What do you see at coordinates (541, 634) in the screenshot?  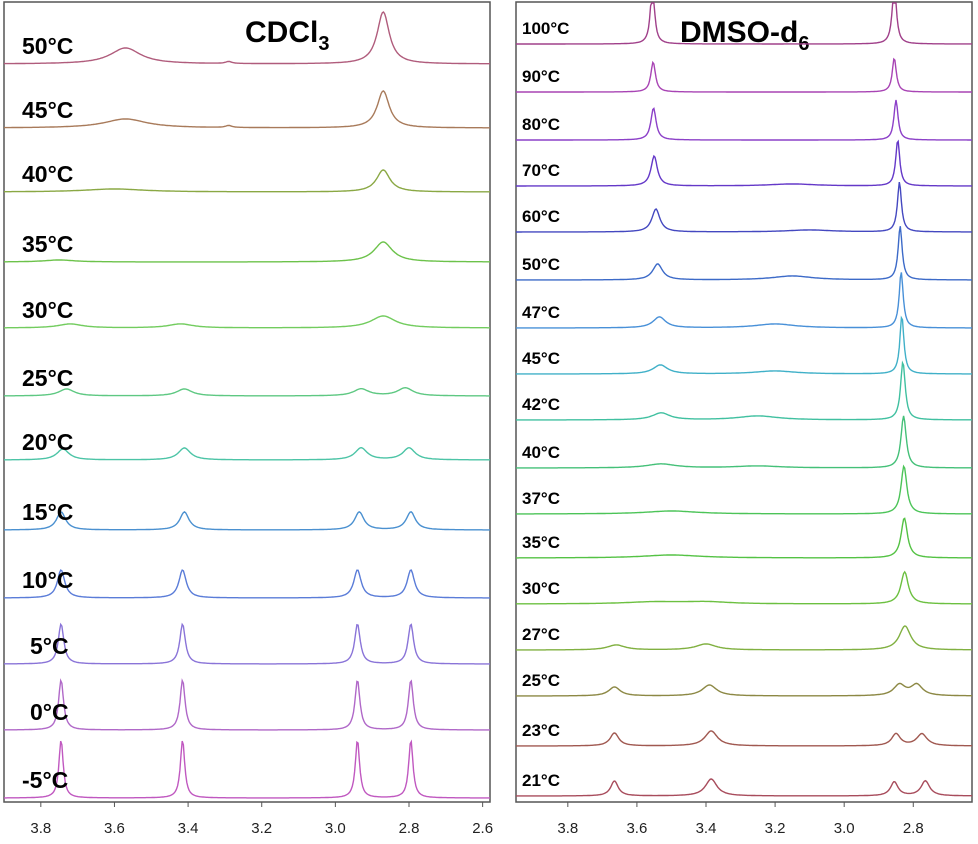 I see `dmso-temperature-label: 27°C` at bounding box center [541, 634].